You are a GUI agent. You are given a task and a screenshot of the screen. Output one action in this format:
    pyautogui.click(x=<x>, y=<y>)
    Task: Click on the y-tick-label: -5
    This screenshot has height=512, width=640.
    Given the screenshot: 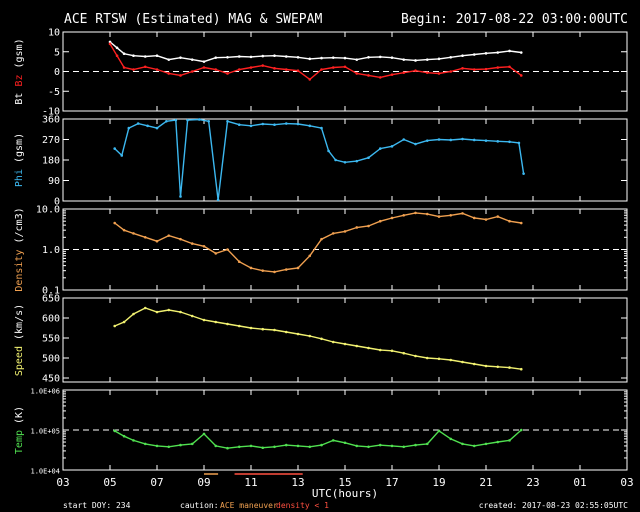 What is the action you would take?
    pyautogui.click(x=54, y=92)
    